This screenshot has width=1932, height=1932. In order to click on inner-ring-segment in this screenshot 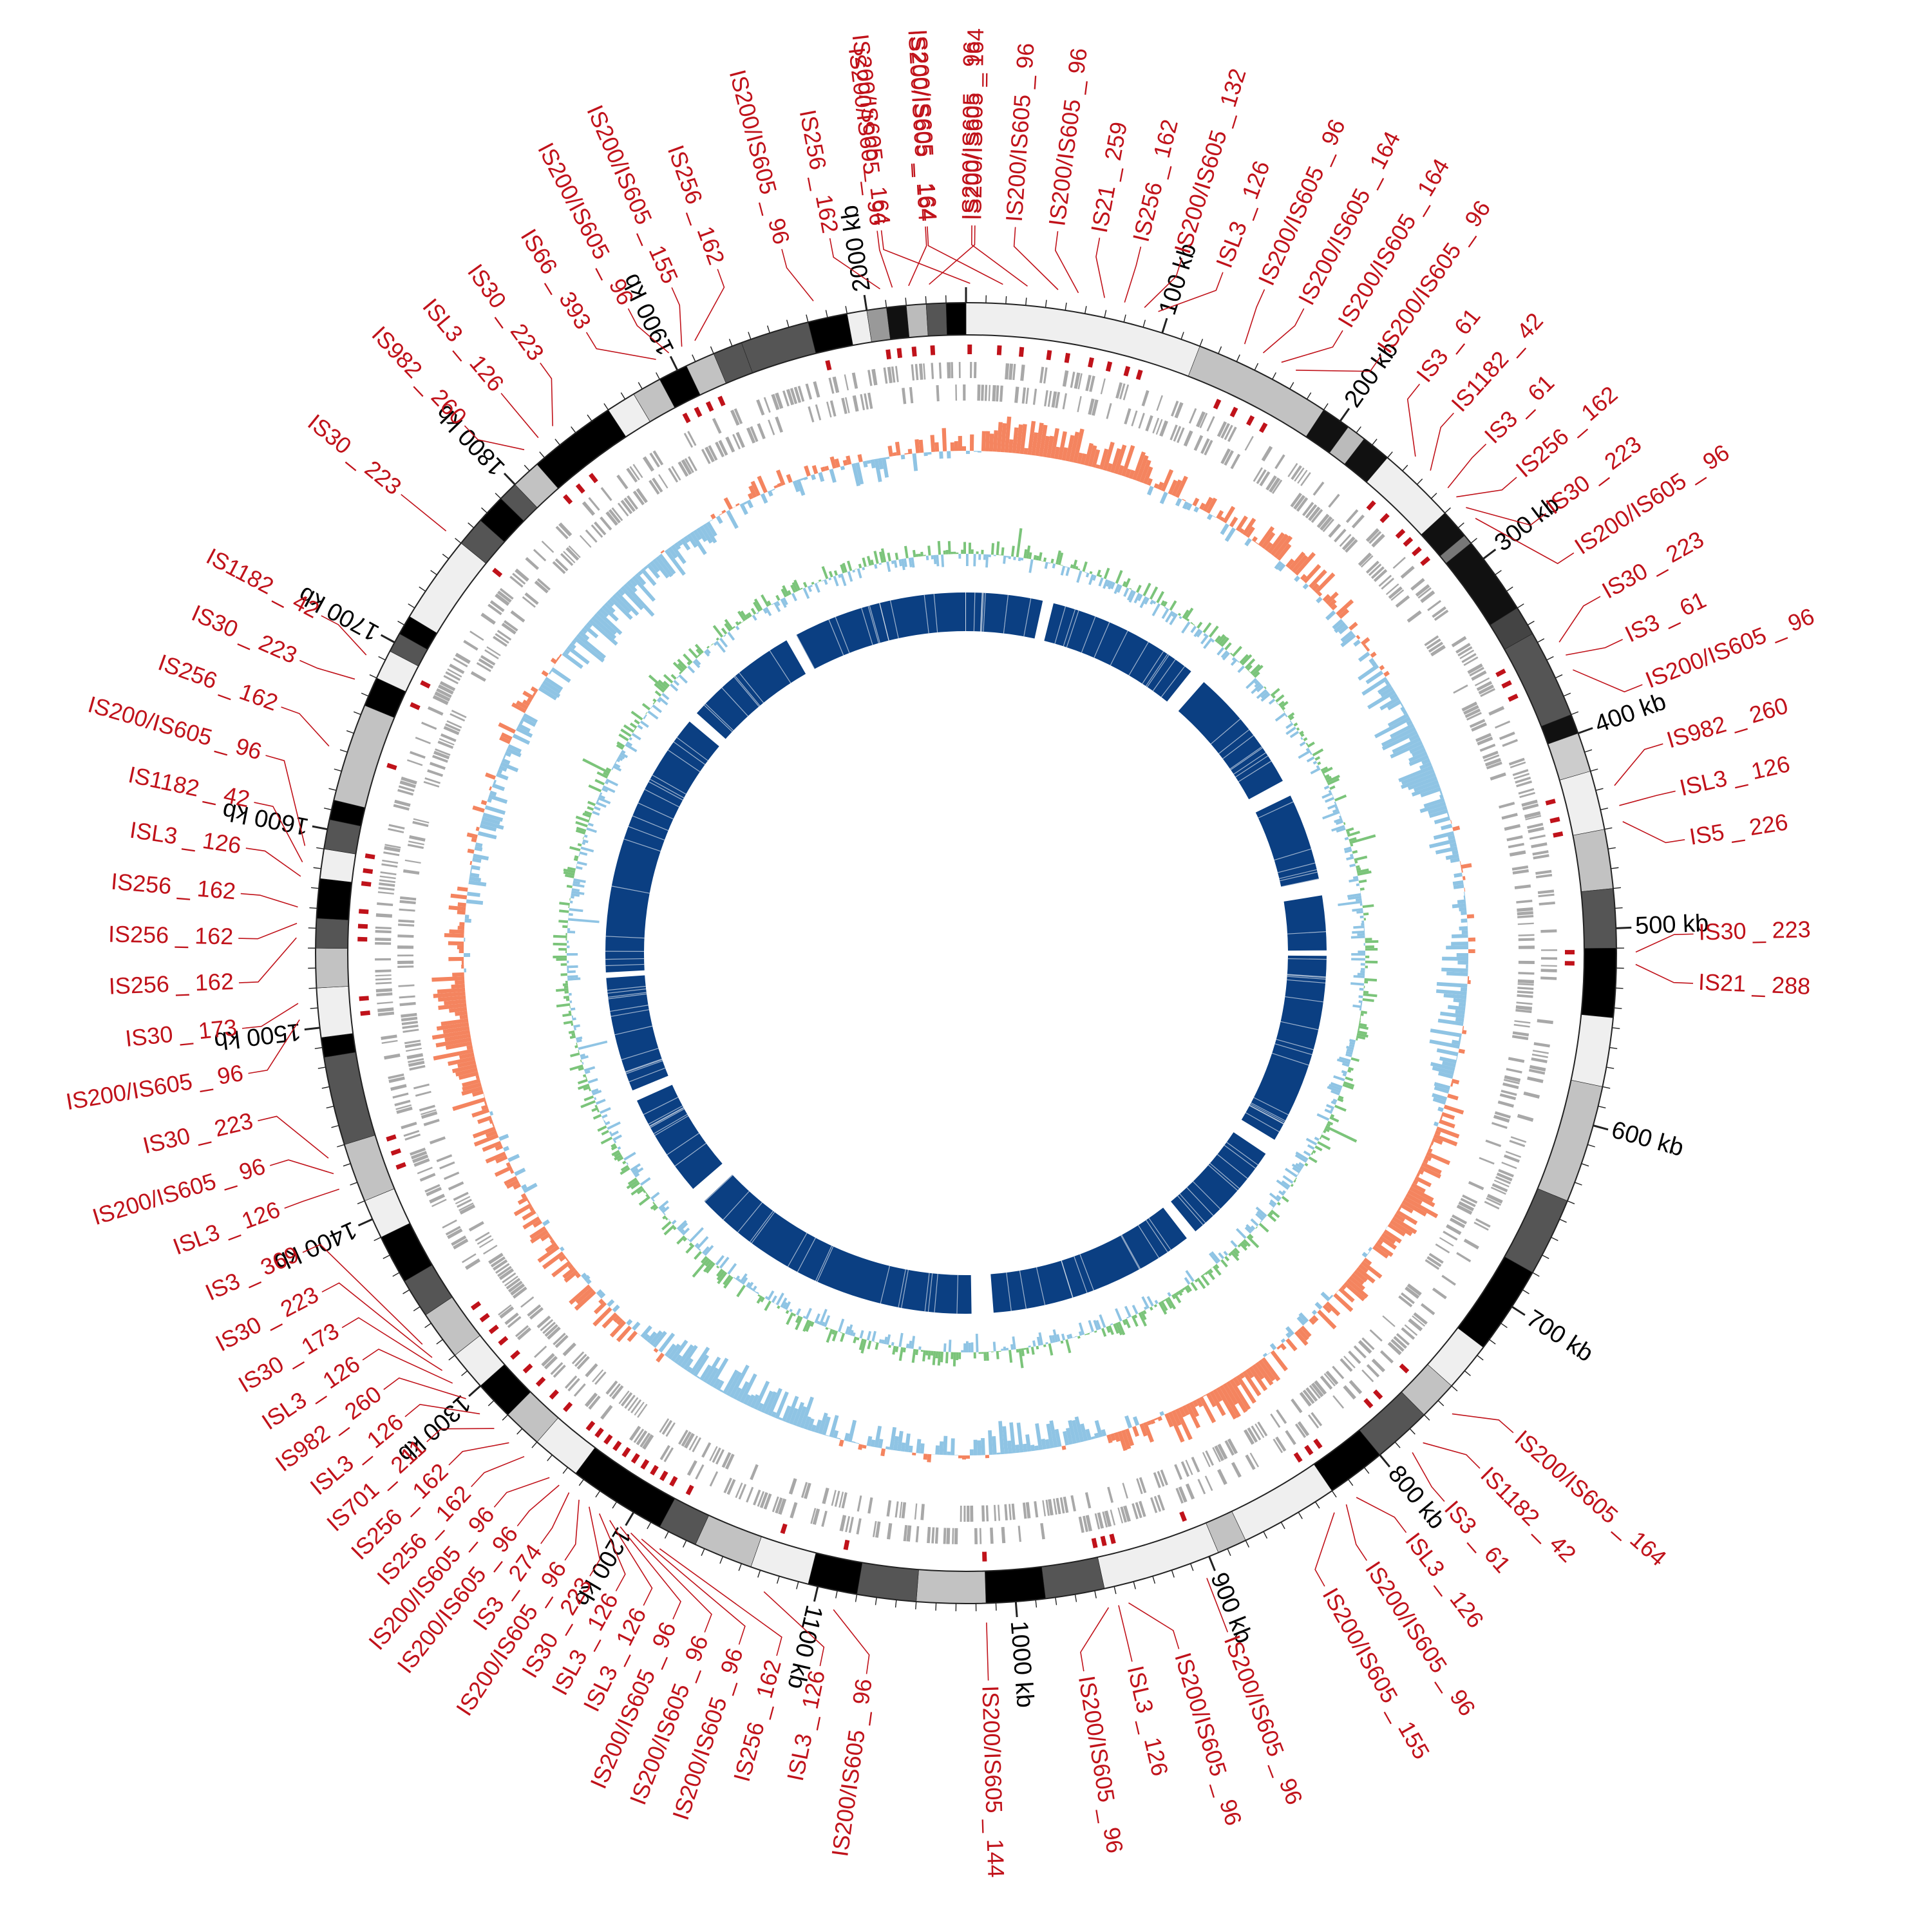, I will do `click(1284, 1047)`.